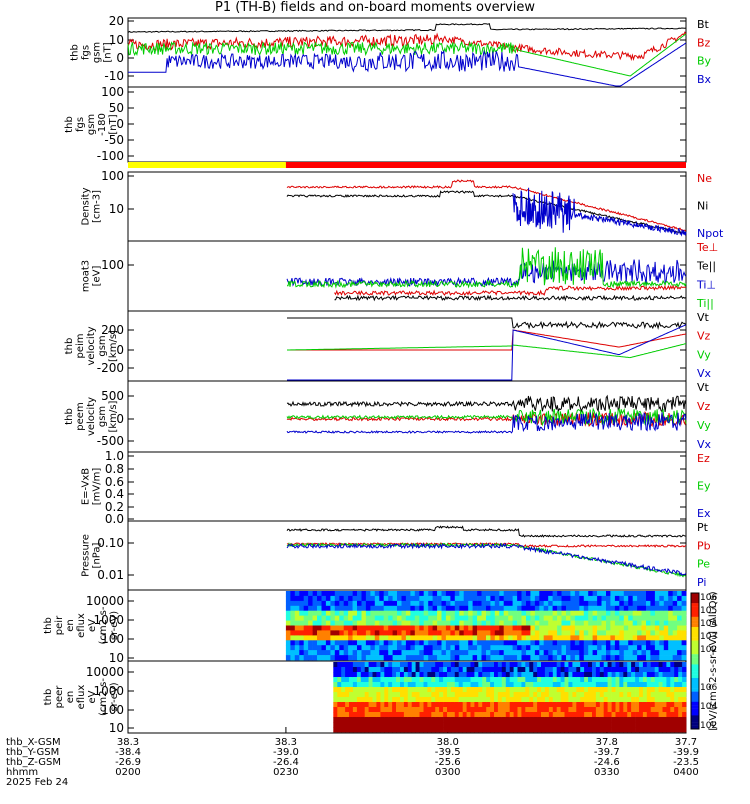  Describe the element at coordinates (710, 233) in the screenshot. I see `legend-Npot: Npot` at that location.